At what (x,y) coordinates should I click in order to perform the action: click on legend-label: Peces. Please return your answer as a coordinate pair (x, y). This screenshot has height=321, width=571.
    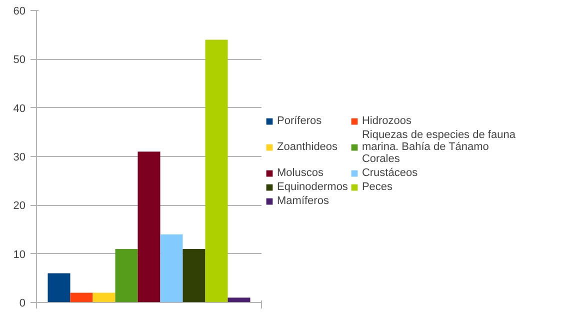
    Looking at the image, I should click on (377, 187).